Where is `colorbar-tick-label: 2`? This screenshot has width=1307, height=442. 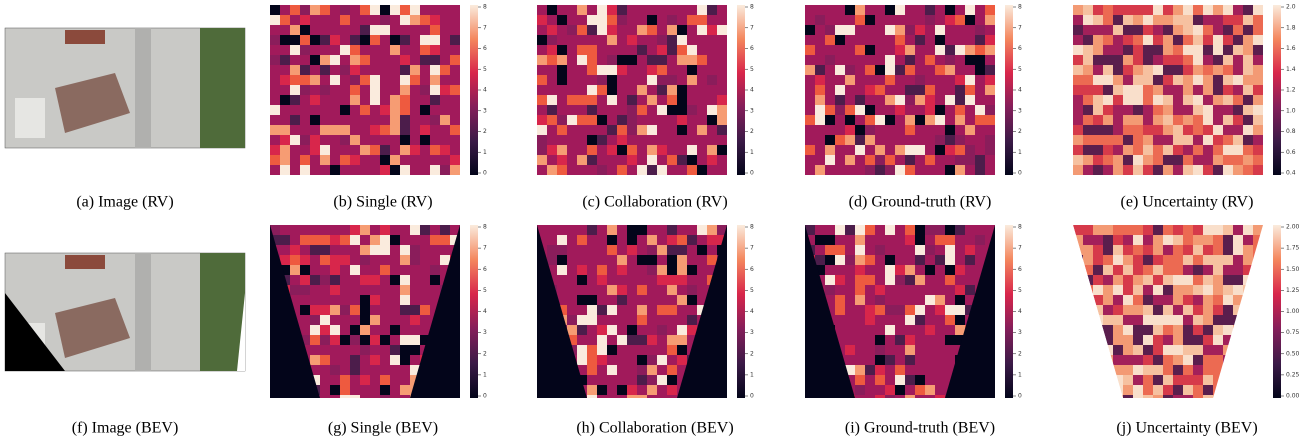
colorbar-tick-label: 2 is located at coordinates (752, 353).